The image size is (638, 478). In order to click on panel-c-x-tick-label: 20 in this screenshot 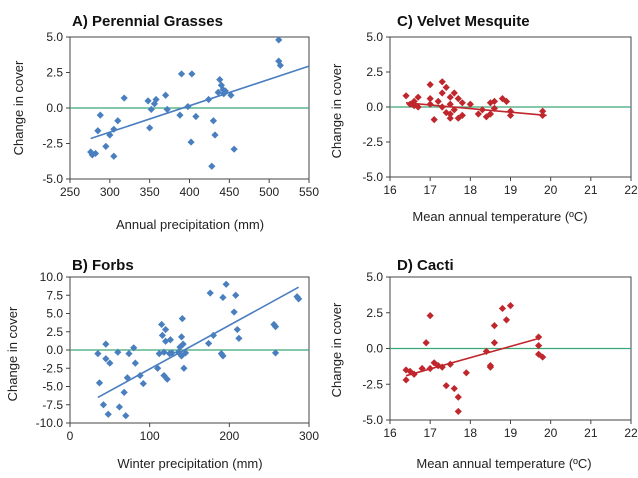, I will do `click(551, 190)`.